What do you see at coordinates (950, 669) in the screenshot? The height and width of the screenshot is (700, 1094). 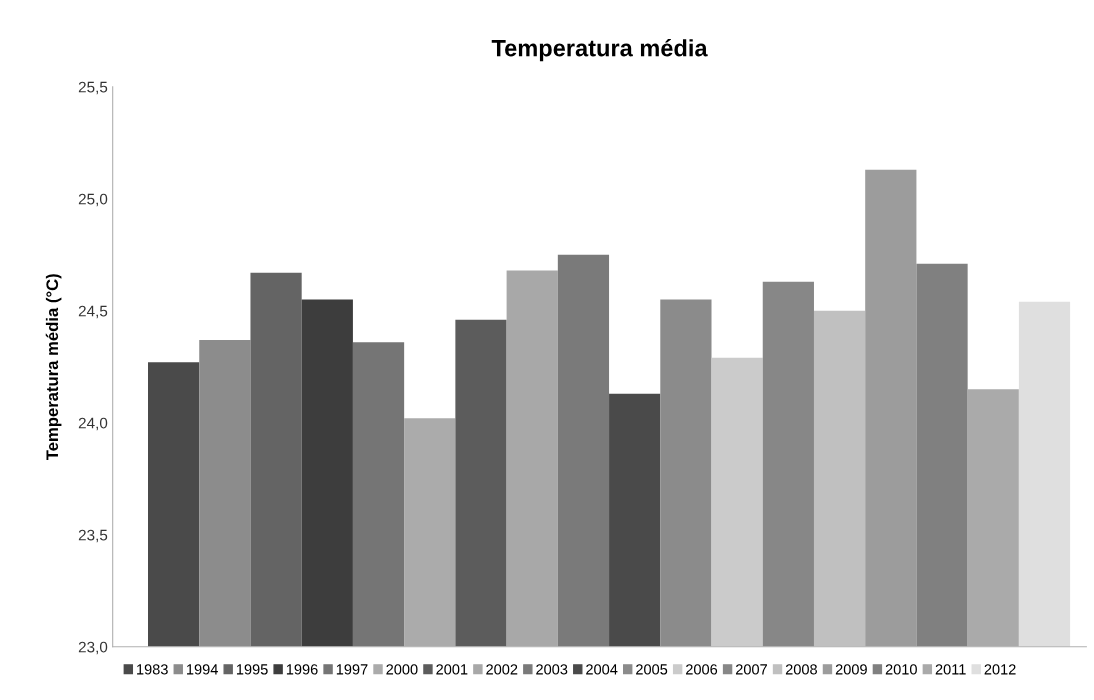 I see `legend-label: 2011` at bounding box center [950, 669].